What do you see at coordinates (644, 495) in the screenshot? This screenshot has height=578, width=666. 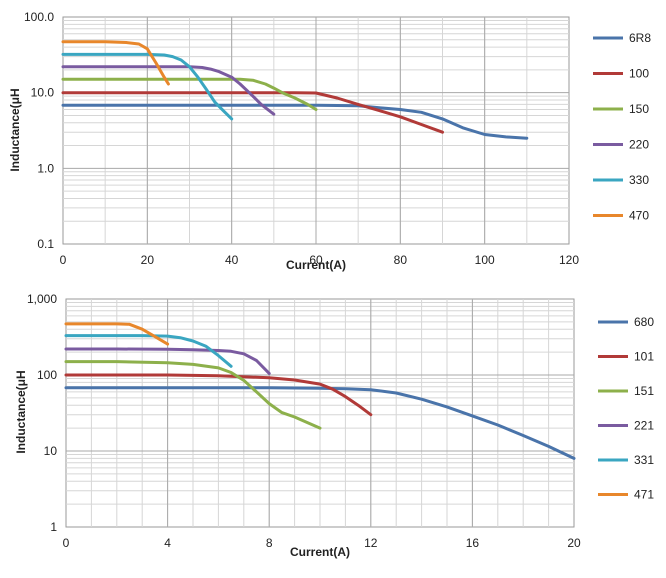 I see `legend-label: 471` at bounding box center [644, 495].